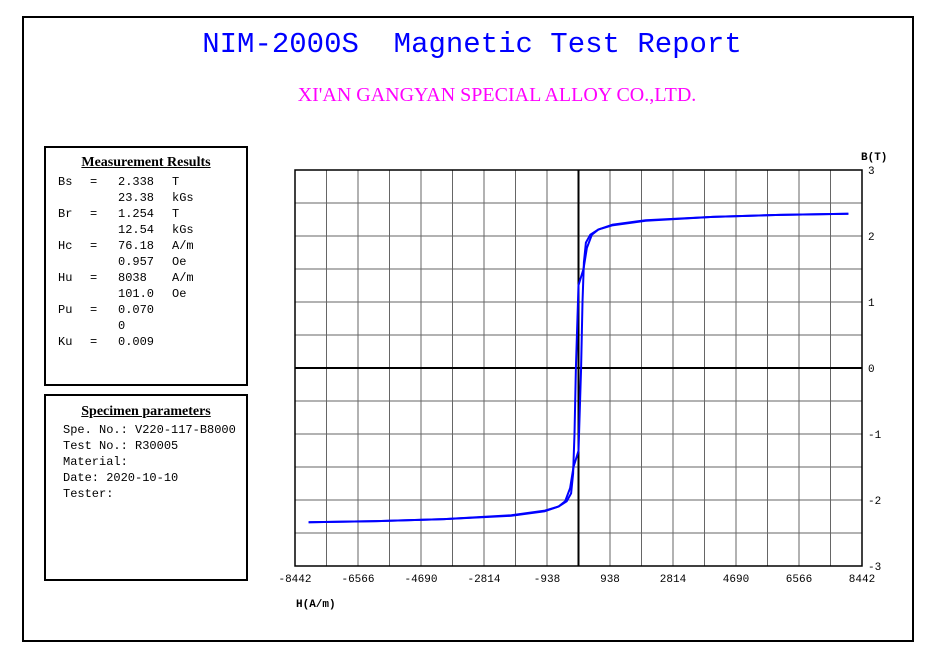 This screenshot has height=653, width=944. I want to click on x-tick-label: 2814, so click(673, 580).